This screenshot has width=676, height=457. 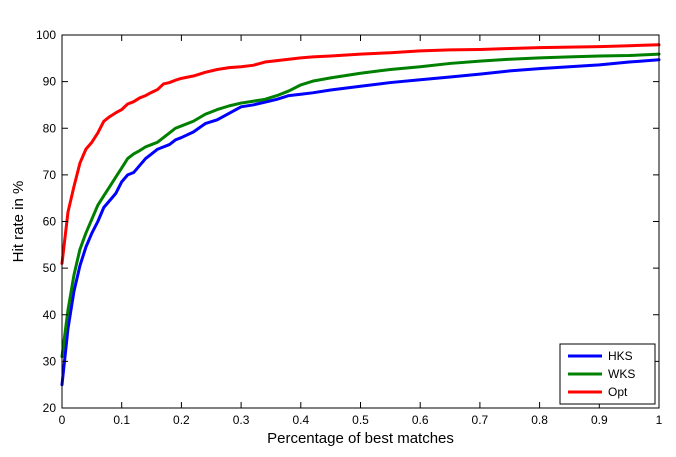 I want to click on y-tick-label: 50, so click(x=50, y=268).